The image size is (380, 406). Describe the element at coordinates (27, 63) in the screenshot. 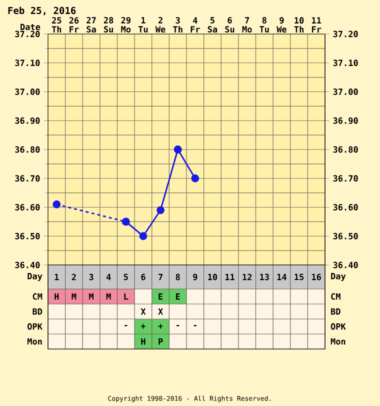

I see `y-tick-label: 37.10` at that location.